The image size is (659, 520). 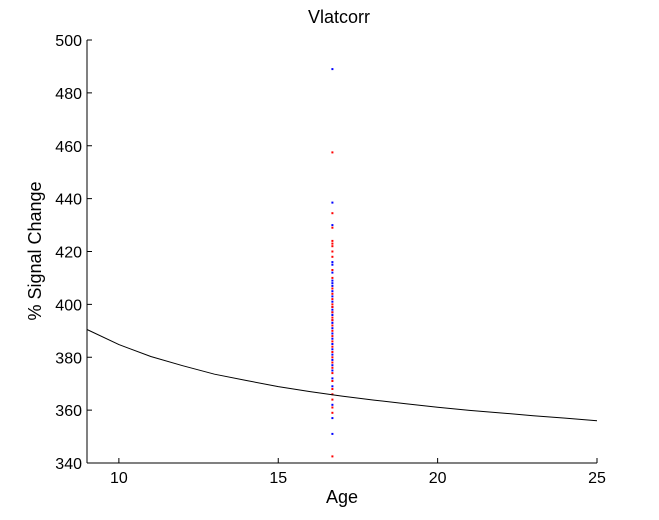 I want to click on y-tick-label: 380, so click(x=68, y=358).